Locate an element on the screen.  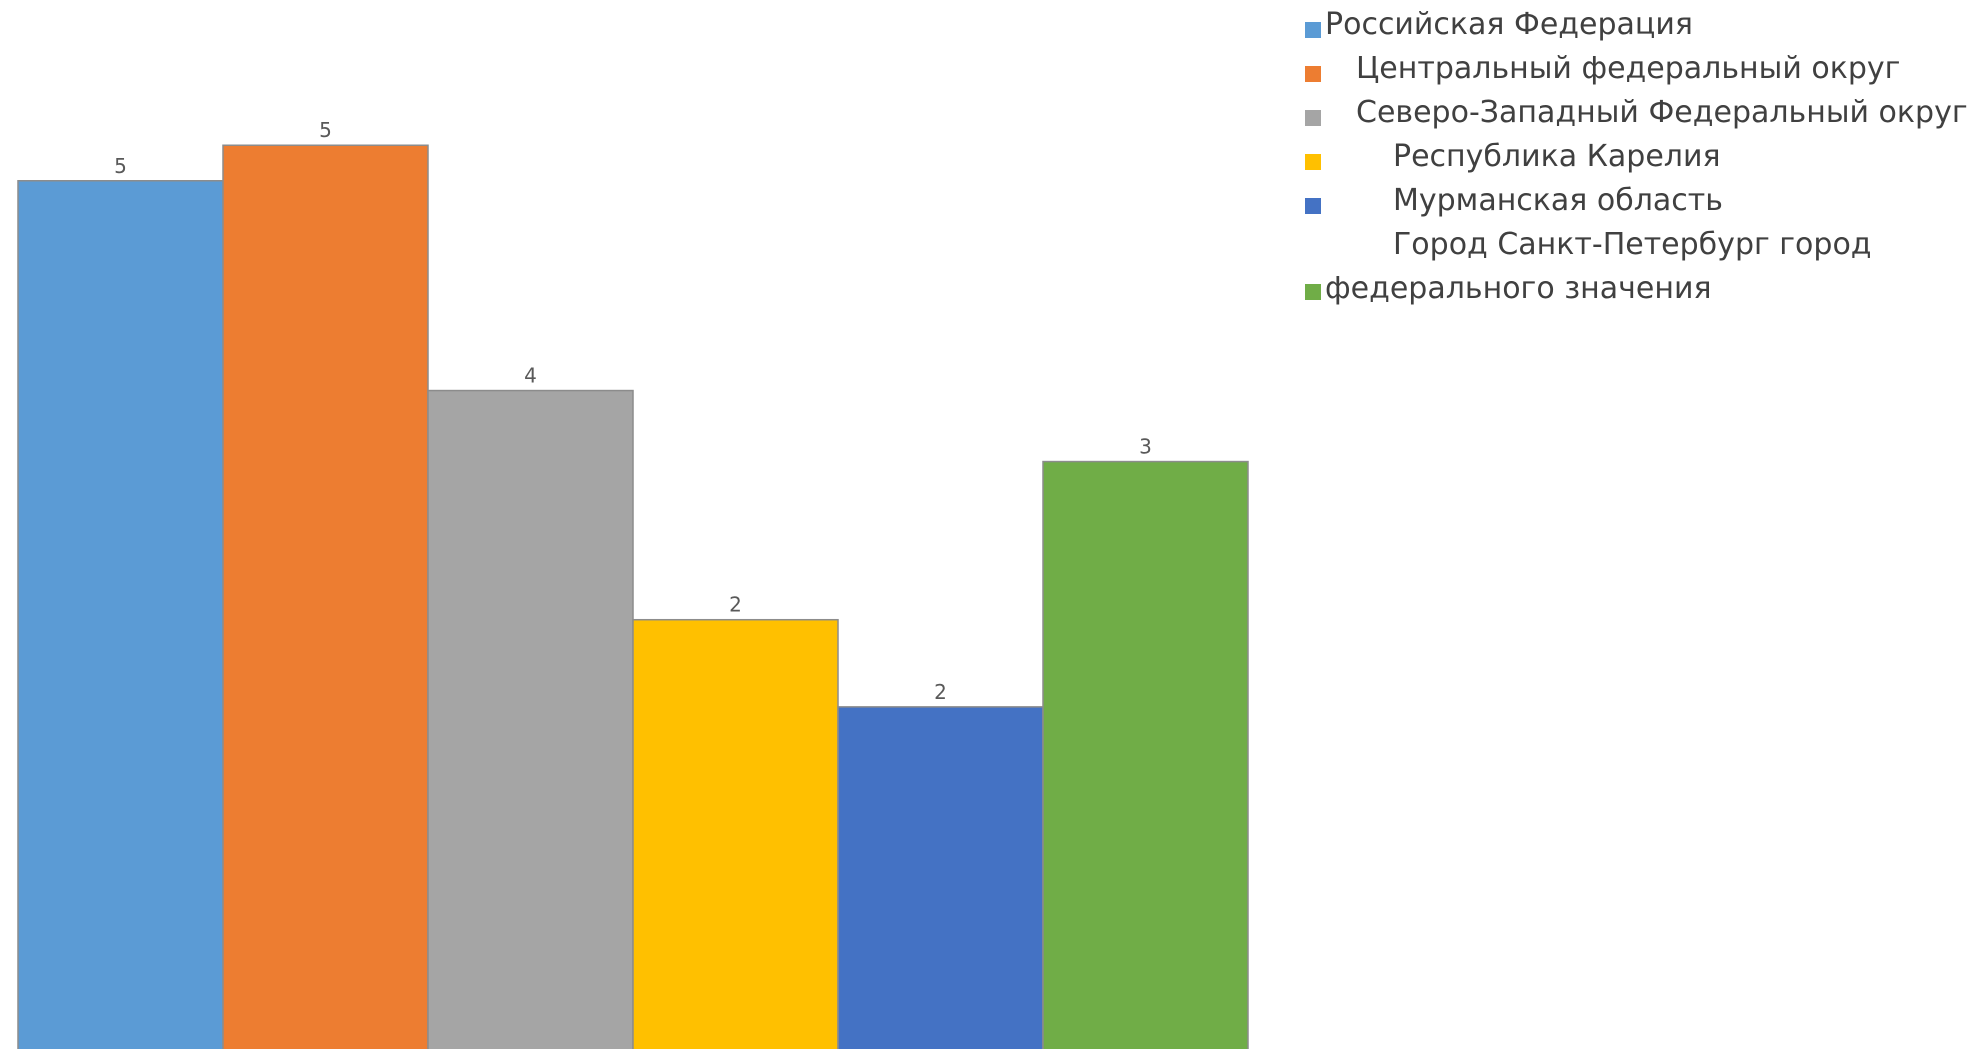
data-label-1: 5 is located at coordinates (120, 166).